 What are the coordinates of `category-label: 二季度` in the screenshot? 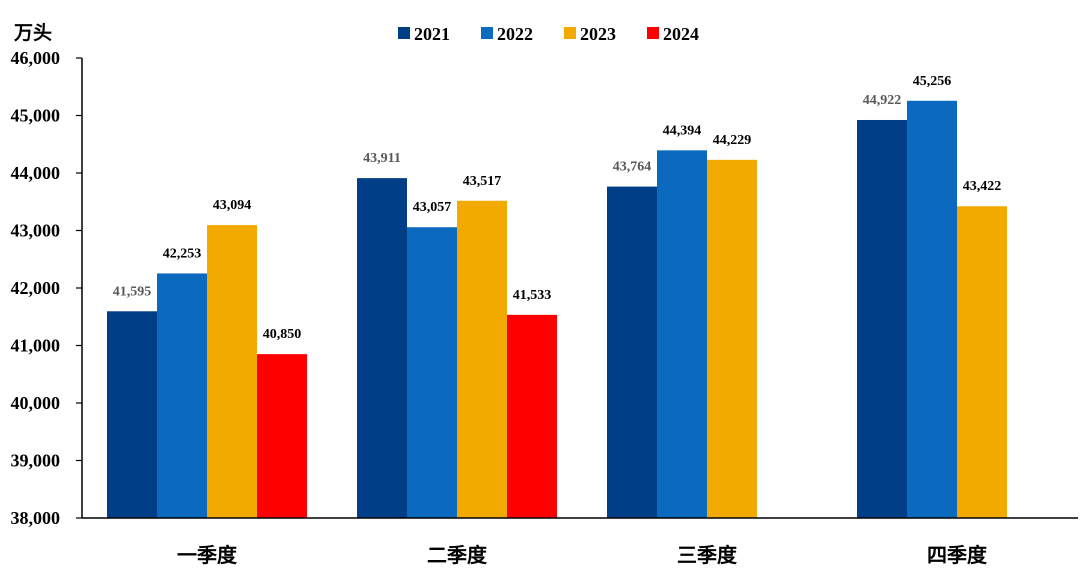 It's located at (457, 555).